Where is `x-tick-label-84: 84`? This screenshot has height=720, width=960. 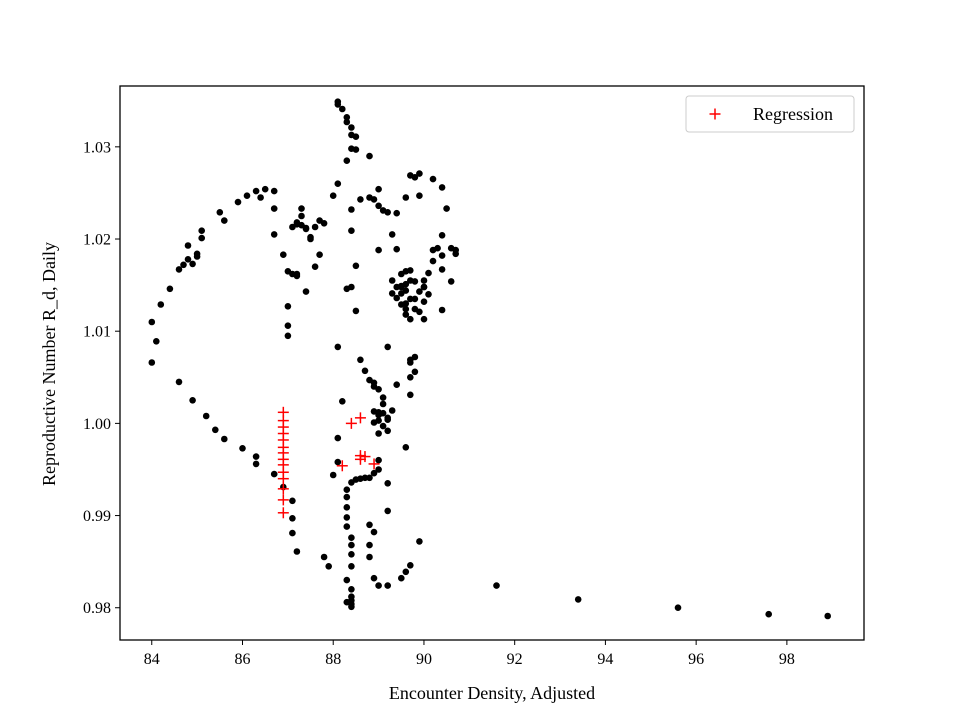 x-tick-label-84: 84 is located at coordinates (152, 659).